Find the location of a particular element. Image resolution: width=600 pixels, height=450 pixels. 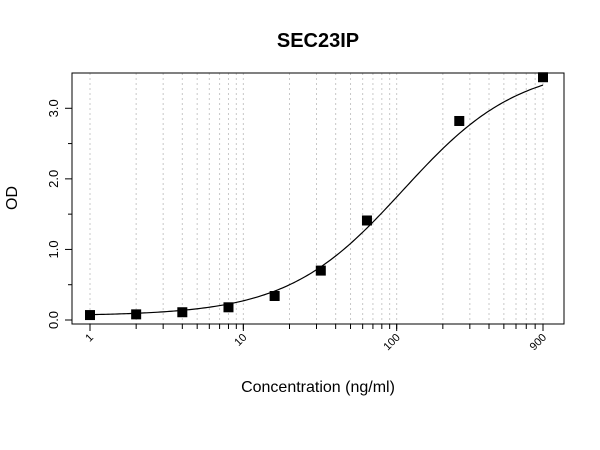

x-tick-label: 900 is located at coordinates (538, 342).